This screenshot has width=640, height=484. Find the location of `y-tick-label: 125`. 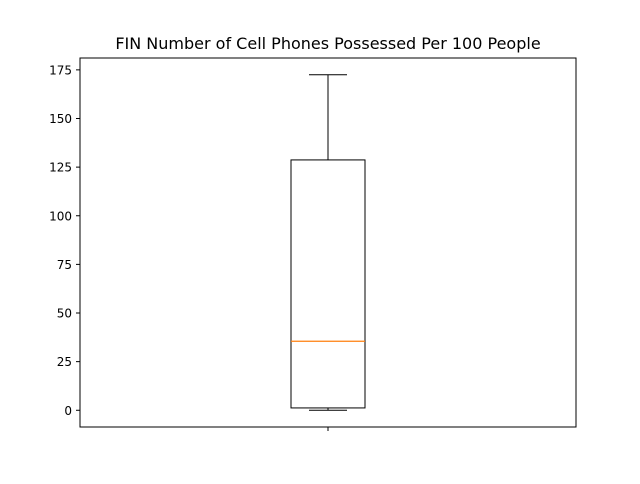

y-tick-label: 125 is located at coordinates (60, 168).